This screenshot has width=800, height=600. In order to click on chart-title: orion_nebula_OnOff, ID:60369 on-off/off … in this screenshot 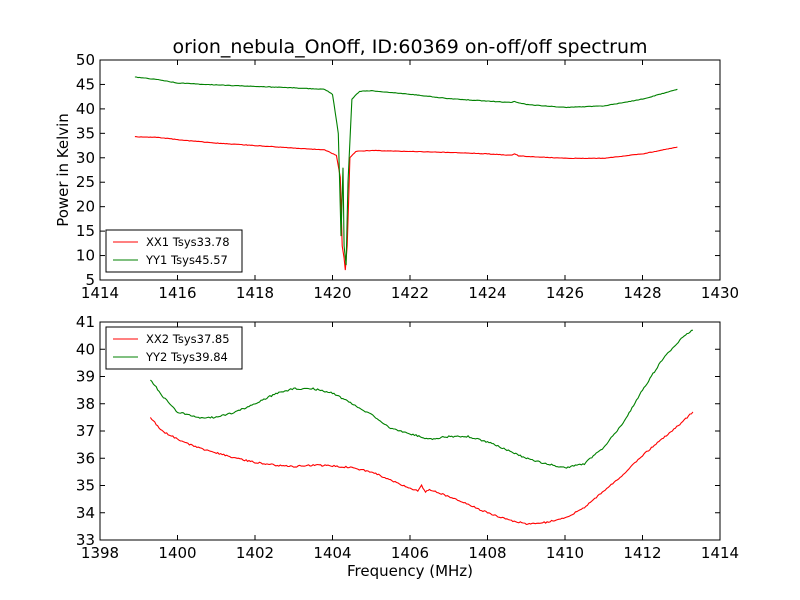, I will do `click(409, 47)`.